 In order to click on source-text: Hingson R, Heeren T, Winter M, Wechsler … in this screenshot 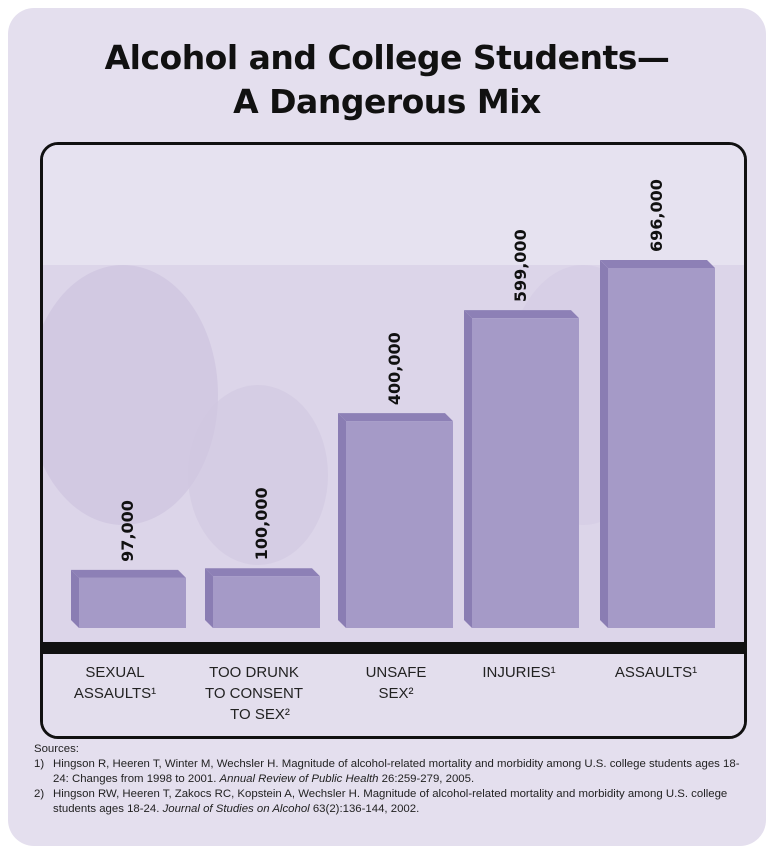, I will do `click(403, 772)`.